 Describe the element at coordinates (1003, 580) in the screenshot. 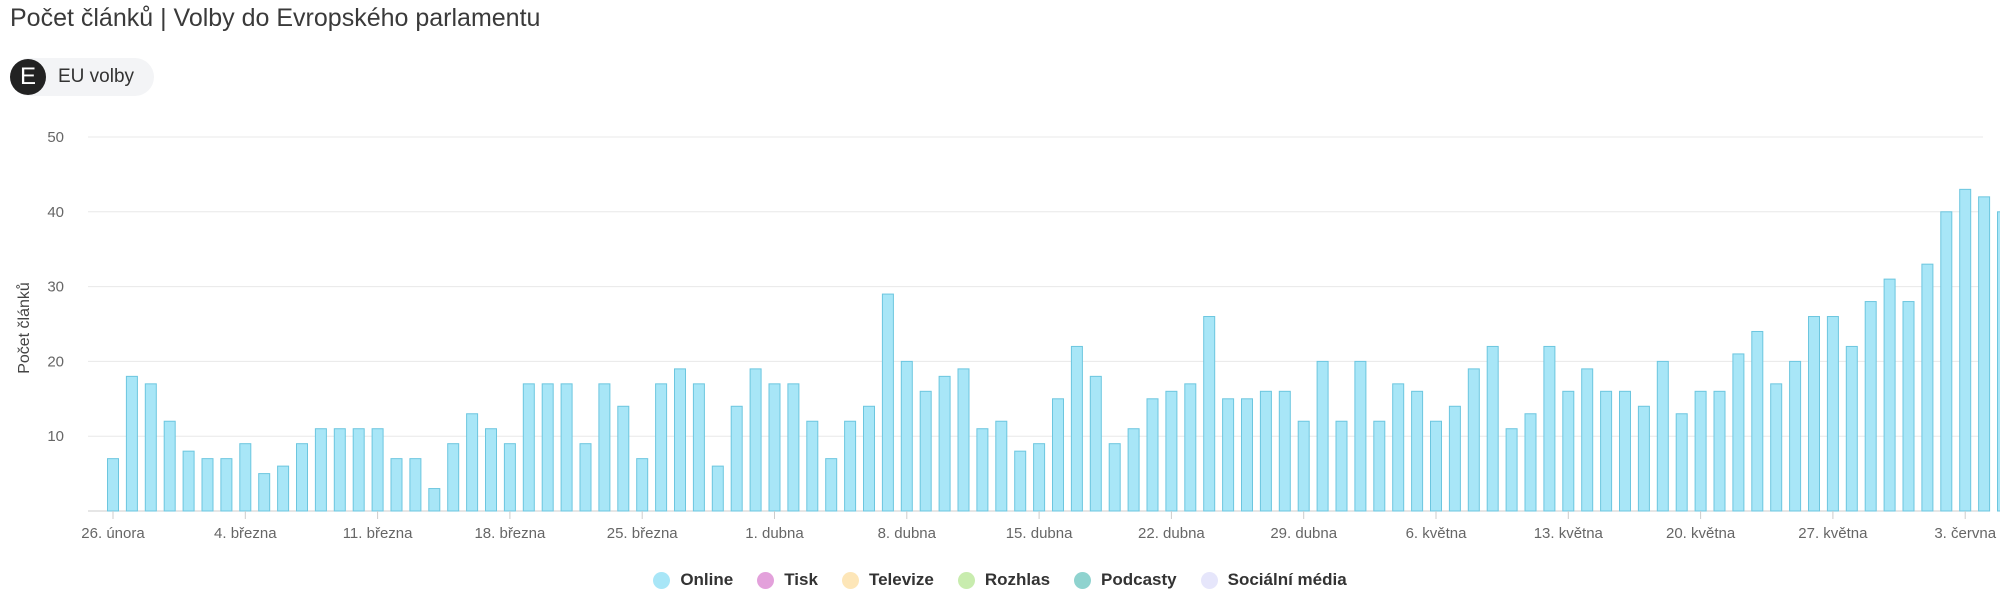

I see `legend-item-rozhlas: Rozhlas` at that location.